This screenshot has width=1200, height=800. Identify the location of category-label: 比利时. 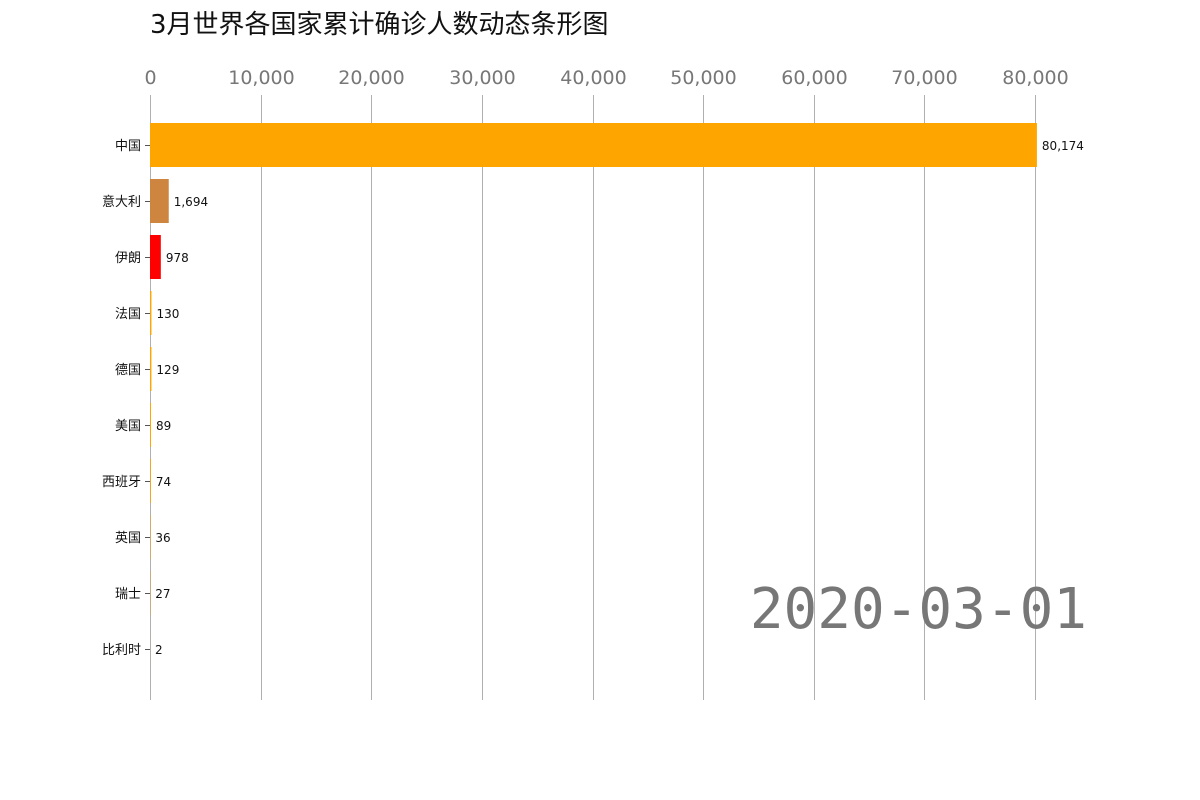
(121, 650).